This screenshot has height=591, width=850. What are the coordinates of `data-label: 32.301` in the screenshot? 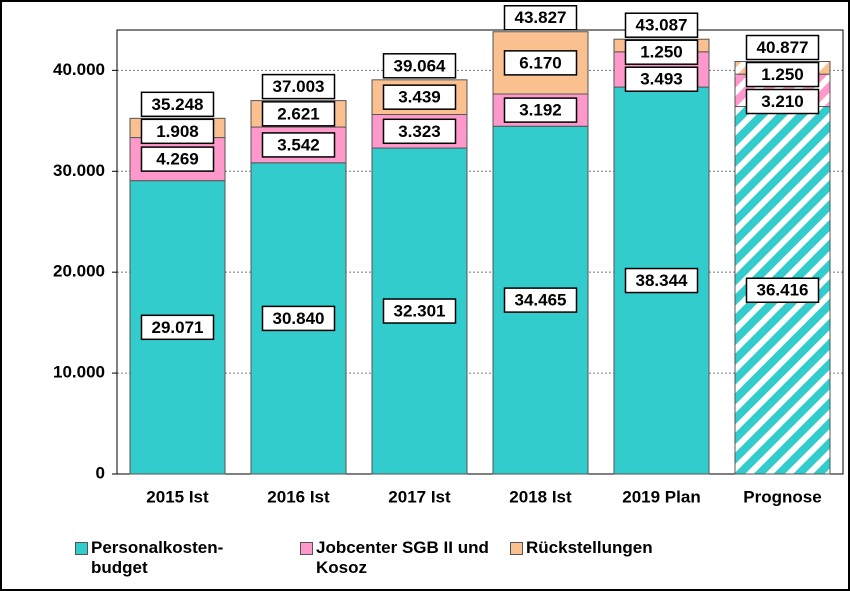 It's located at (420, 311).